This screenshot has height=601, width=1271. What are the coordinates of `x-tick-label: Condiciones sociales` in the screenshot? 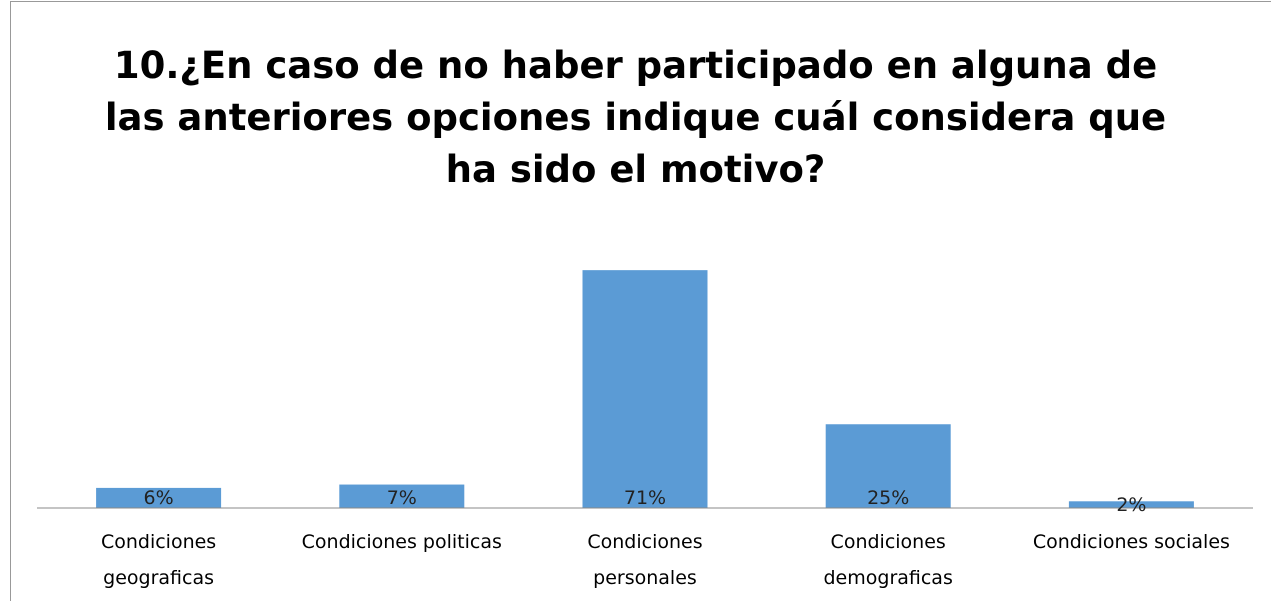 It's located at (1131, 542).